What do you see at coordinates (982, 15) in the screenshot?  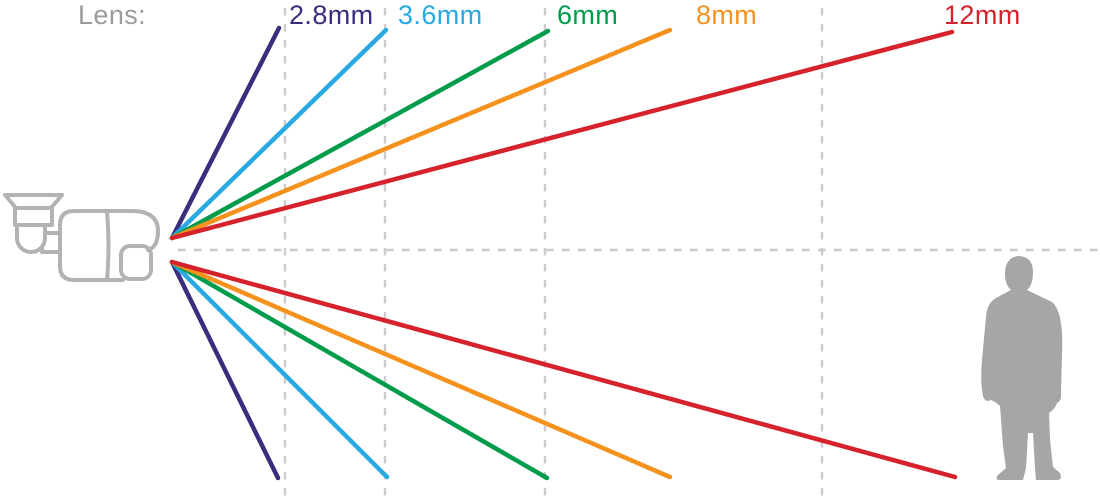 I see `lens-label-12mm: 12mm` at bounding box center [982, 15].